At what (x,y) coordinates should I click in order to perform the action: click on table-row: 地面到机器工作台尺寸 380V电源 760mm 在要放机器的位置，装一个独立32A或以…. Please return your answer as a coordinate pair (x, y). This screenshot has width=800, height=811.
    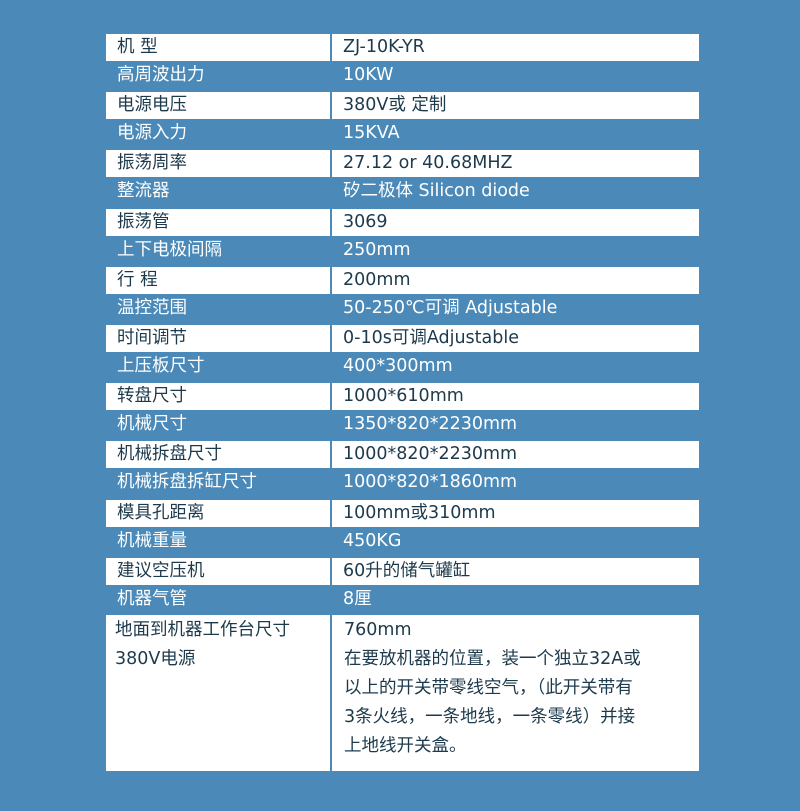
    Looking at the image, I should click on (402, 692).